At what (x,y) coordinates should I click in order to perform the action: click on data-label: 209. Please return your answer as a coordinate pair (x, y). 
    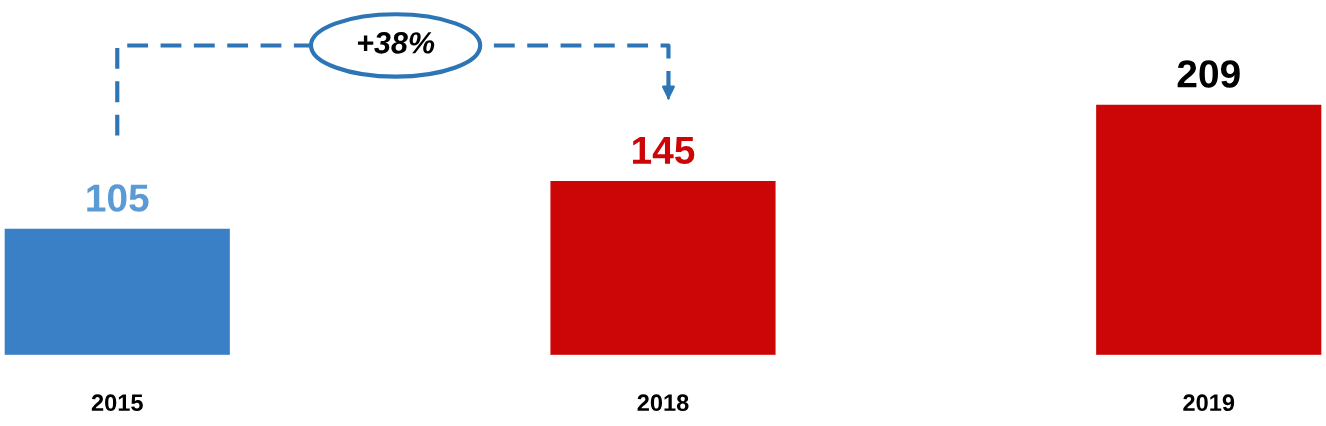
    Looking at the image, I should click on (1208, 74).